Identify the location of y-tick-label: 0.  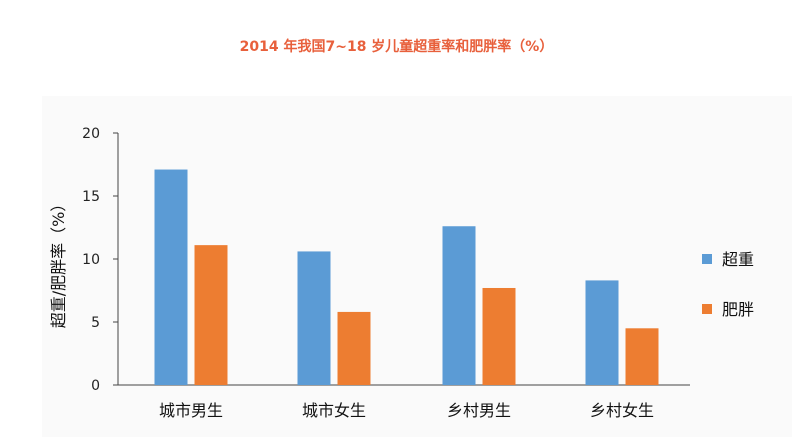
(95, 386).